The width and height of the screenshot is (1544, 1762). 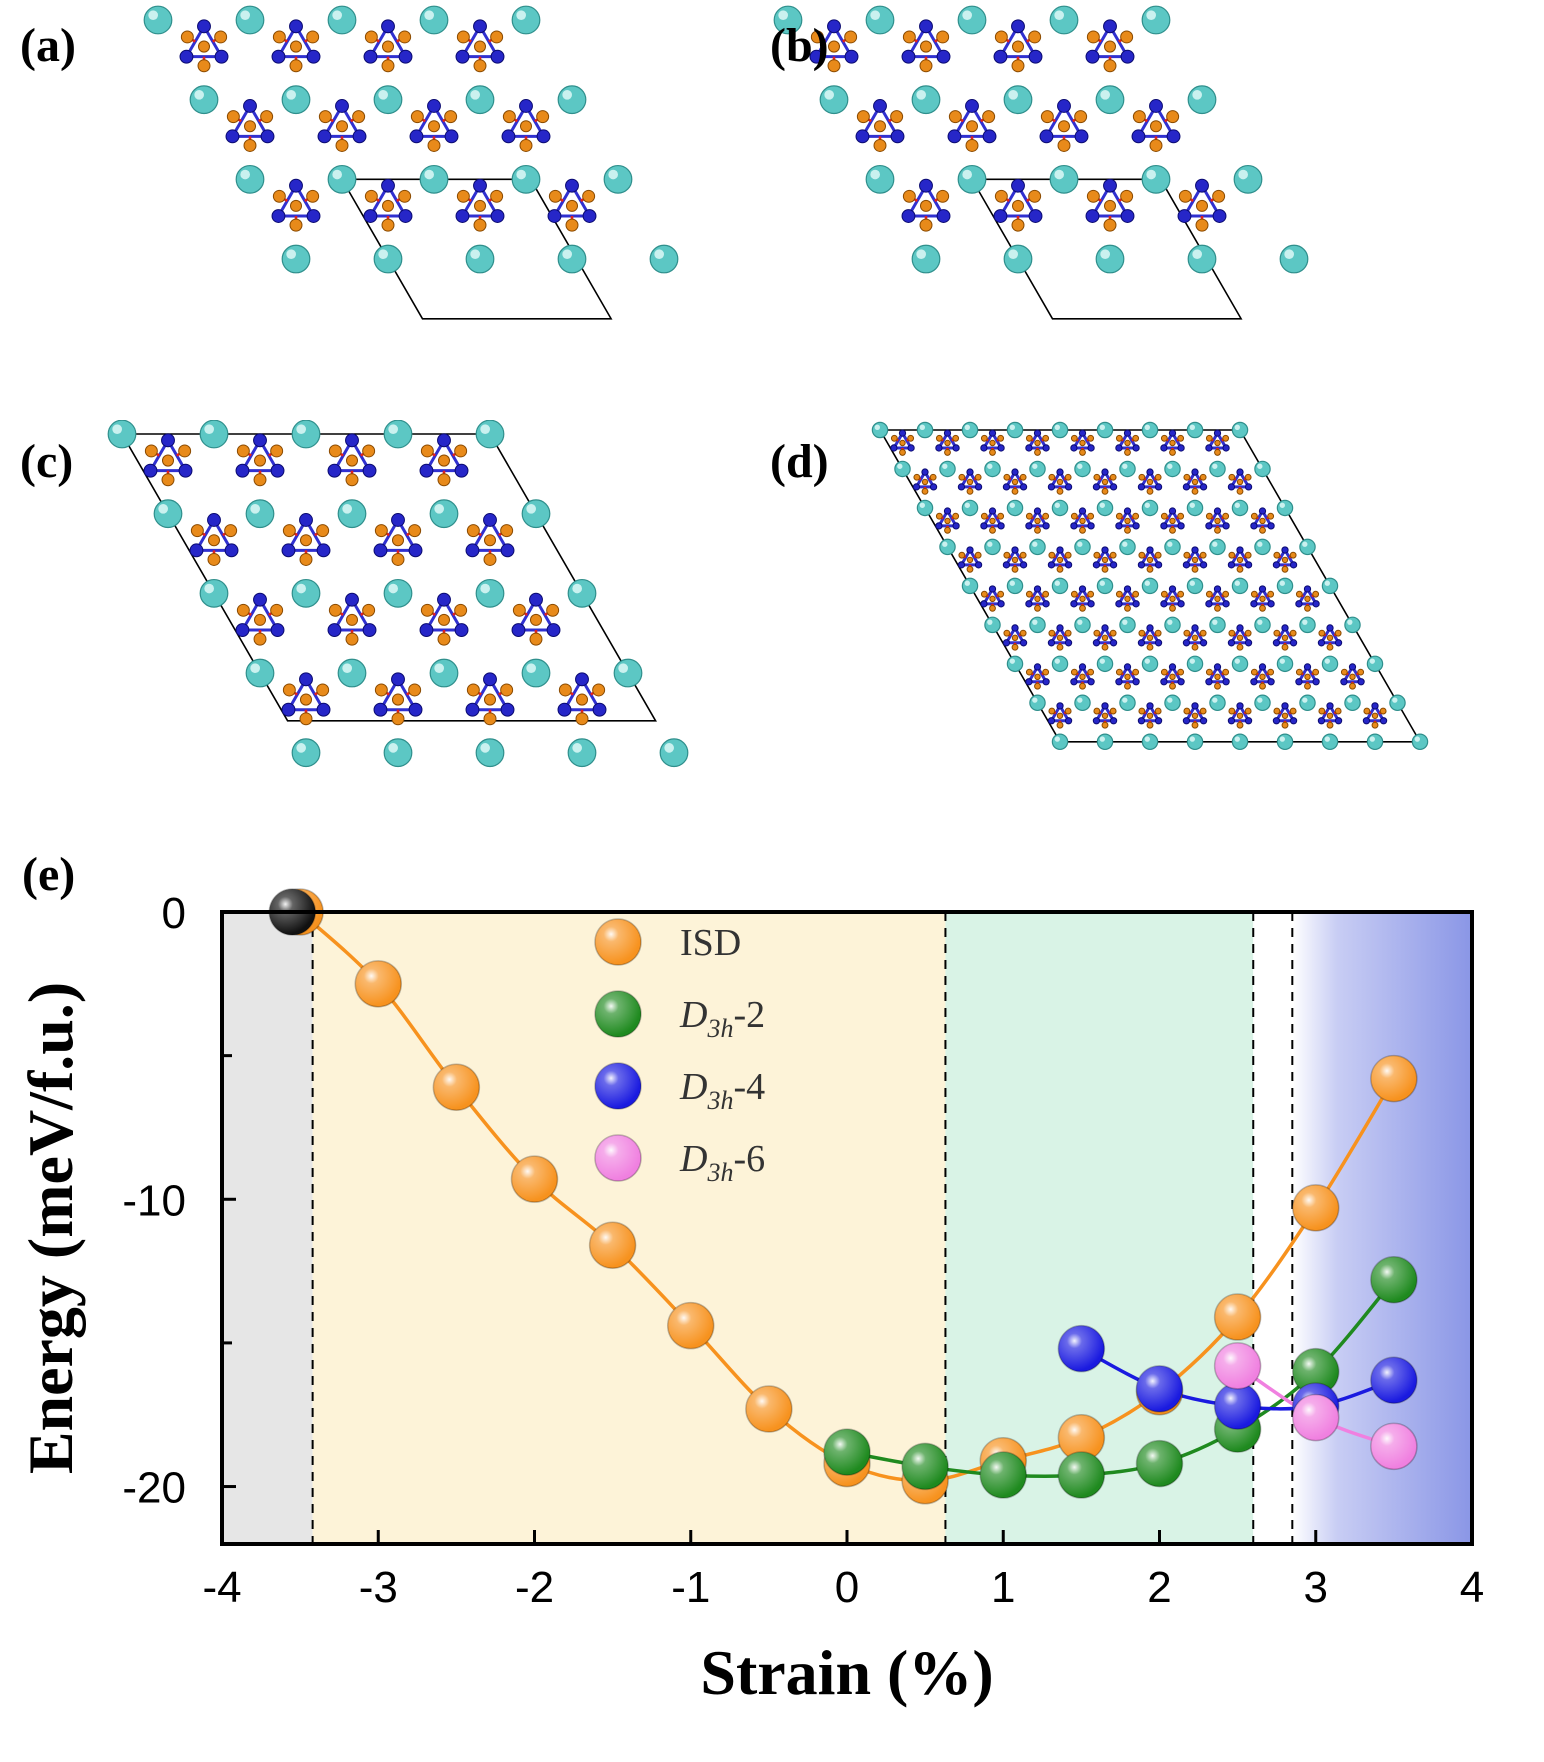 What do you see at coordinates (221, 1587) in the screenshot?
I see `x-tick-label: -4` at bounding box center [221, 1587].